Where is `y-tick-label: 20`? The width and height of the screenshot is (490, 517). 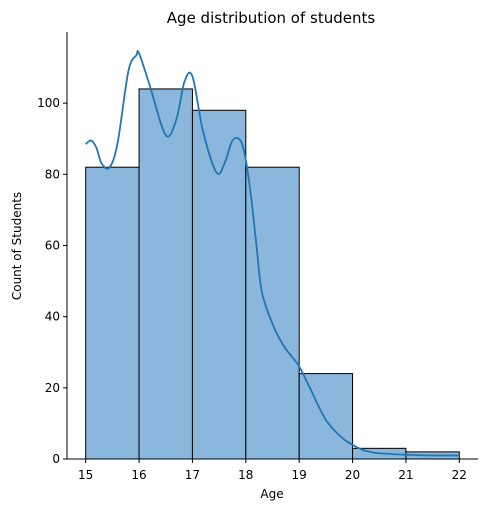
y-tick-label: 20 is located at coordinates (52, 388).